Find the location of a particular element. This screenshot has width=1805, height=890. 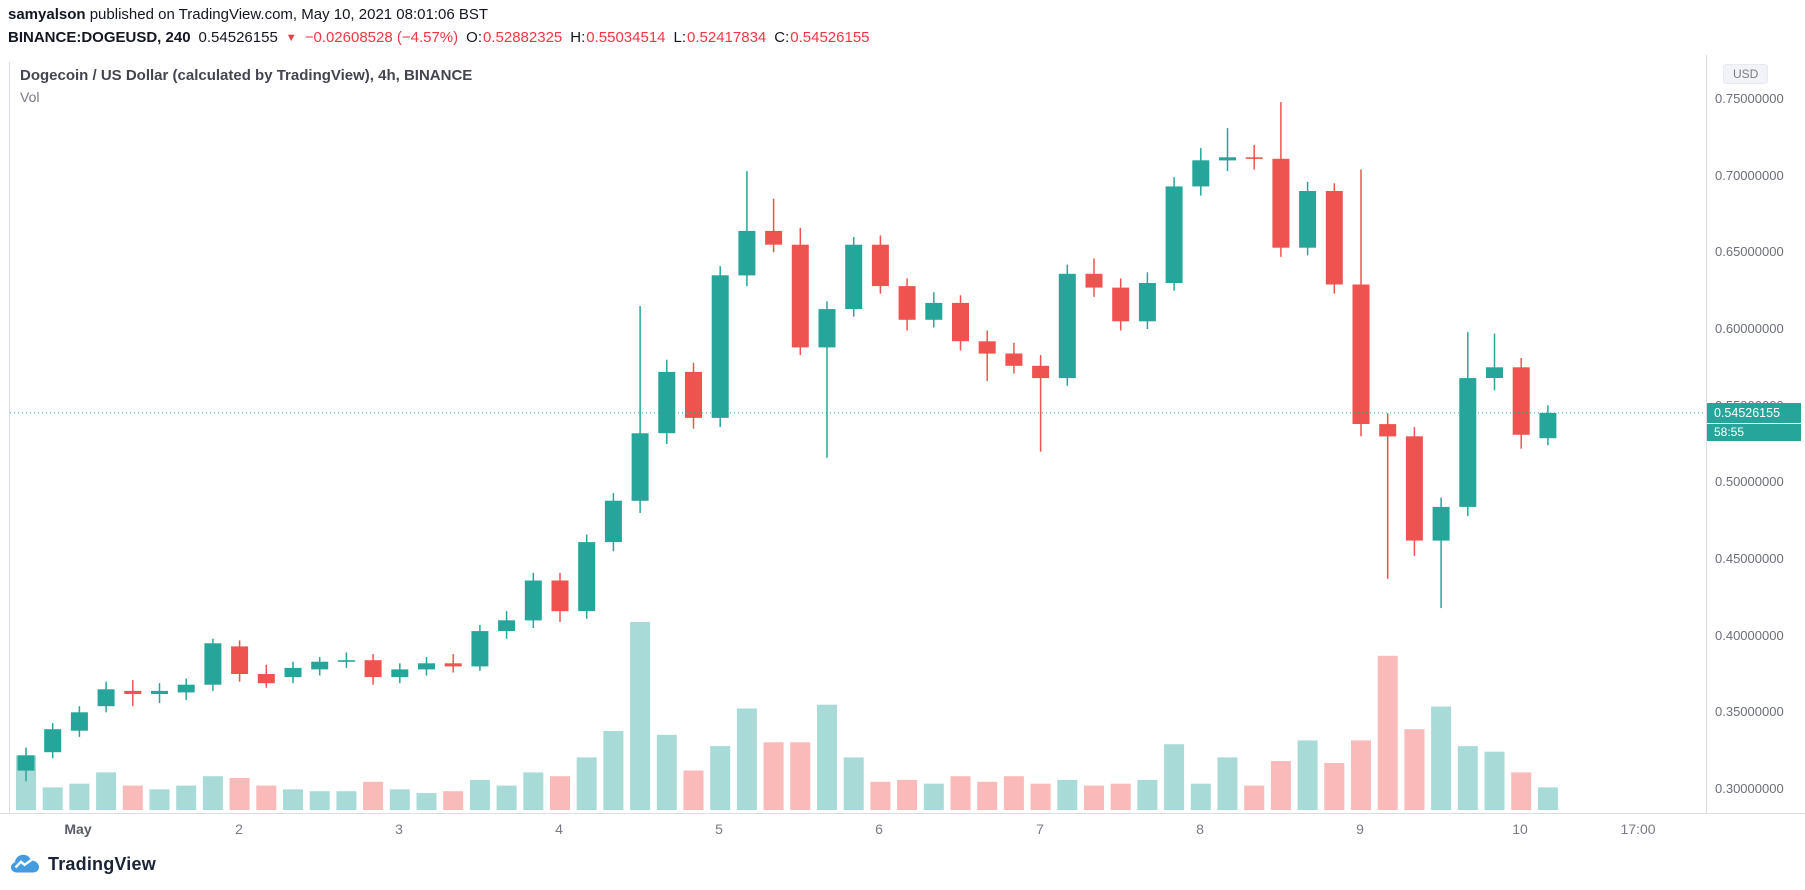

tradingview-watermark: TradingView is located at coordinates (83, 864).